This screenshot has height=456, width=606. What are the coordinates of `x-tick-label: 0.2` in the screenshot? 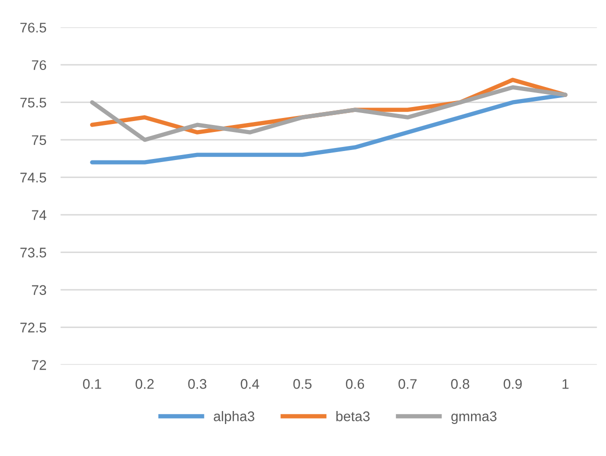 It's located at (145, 384).